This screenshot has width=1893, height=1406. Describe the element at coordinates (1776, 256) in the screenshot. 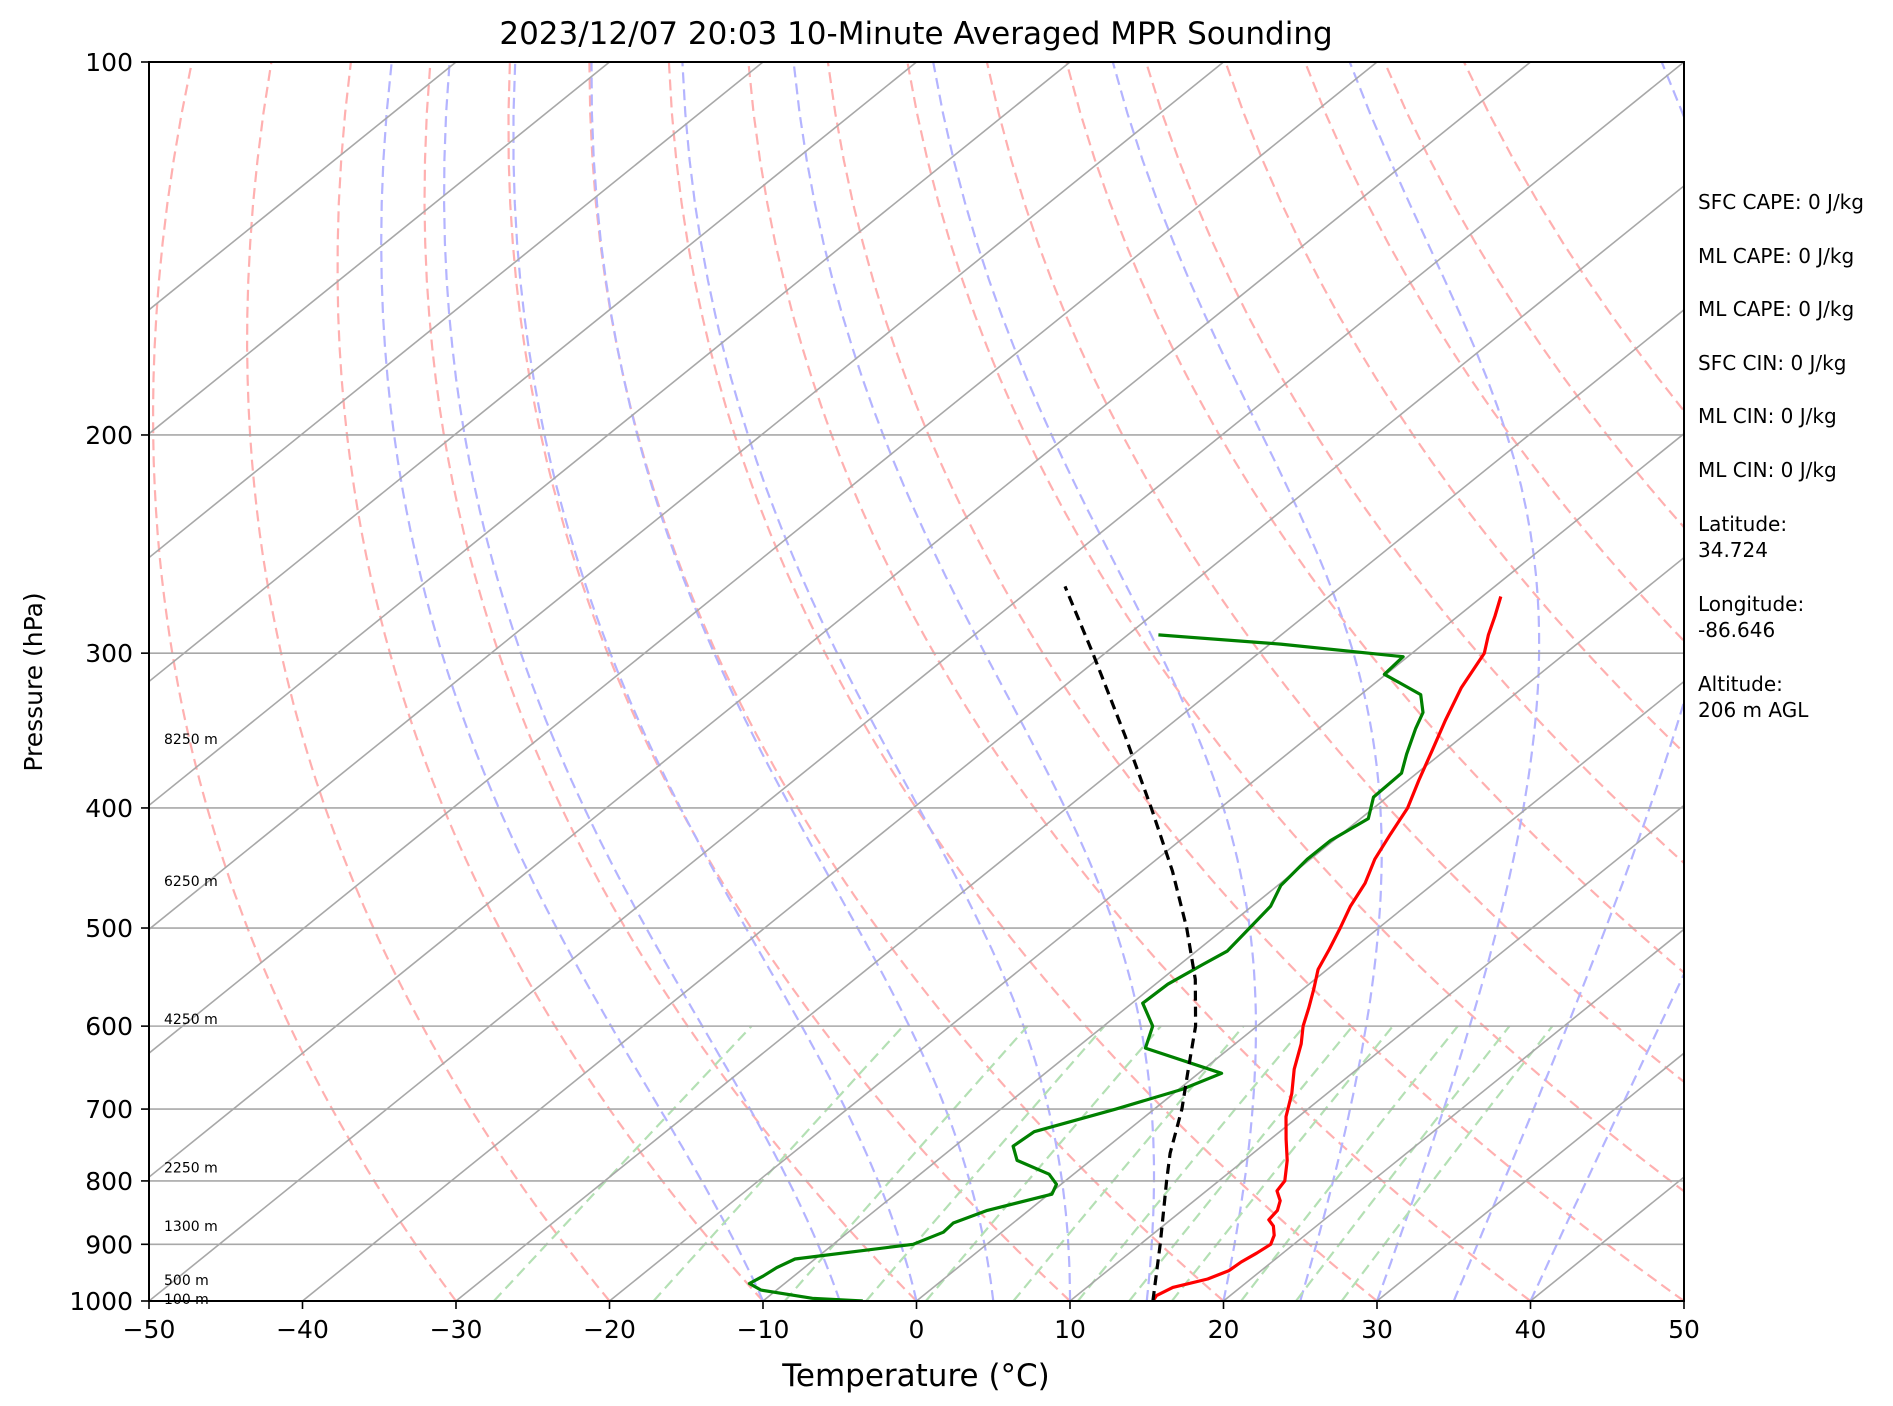

I see `ml-cape-text: ML CAPE: 0 J/kg` at that location.